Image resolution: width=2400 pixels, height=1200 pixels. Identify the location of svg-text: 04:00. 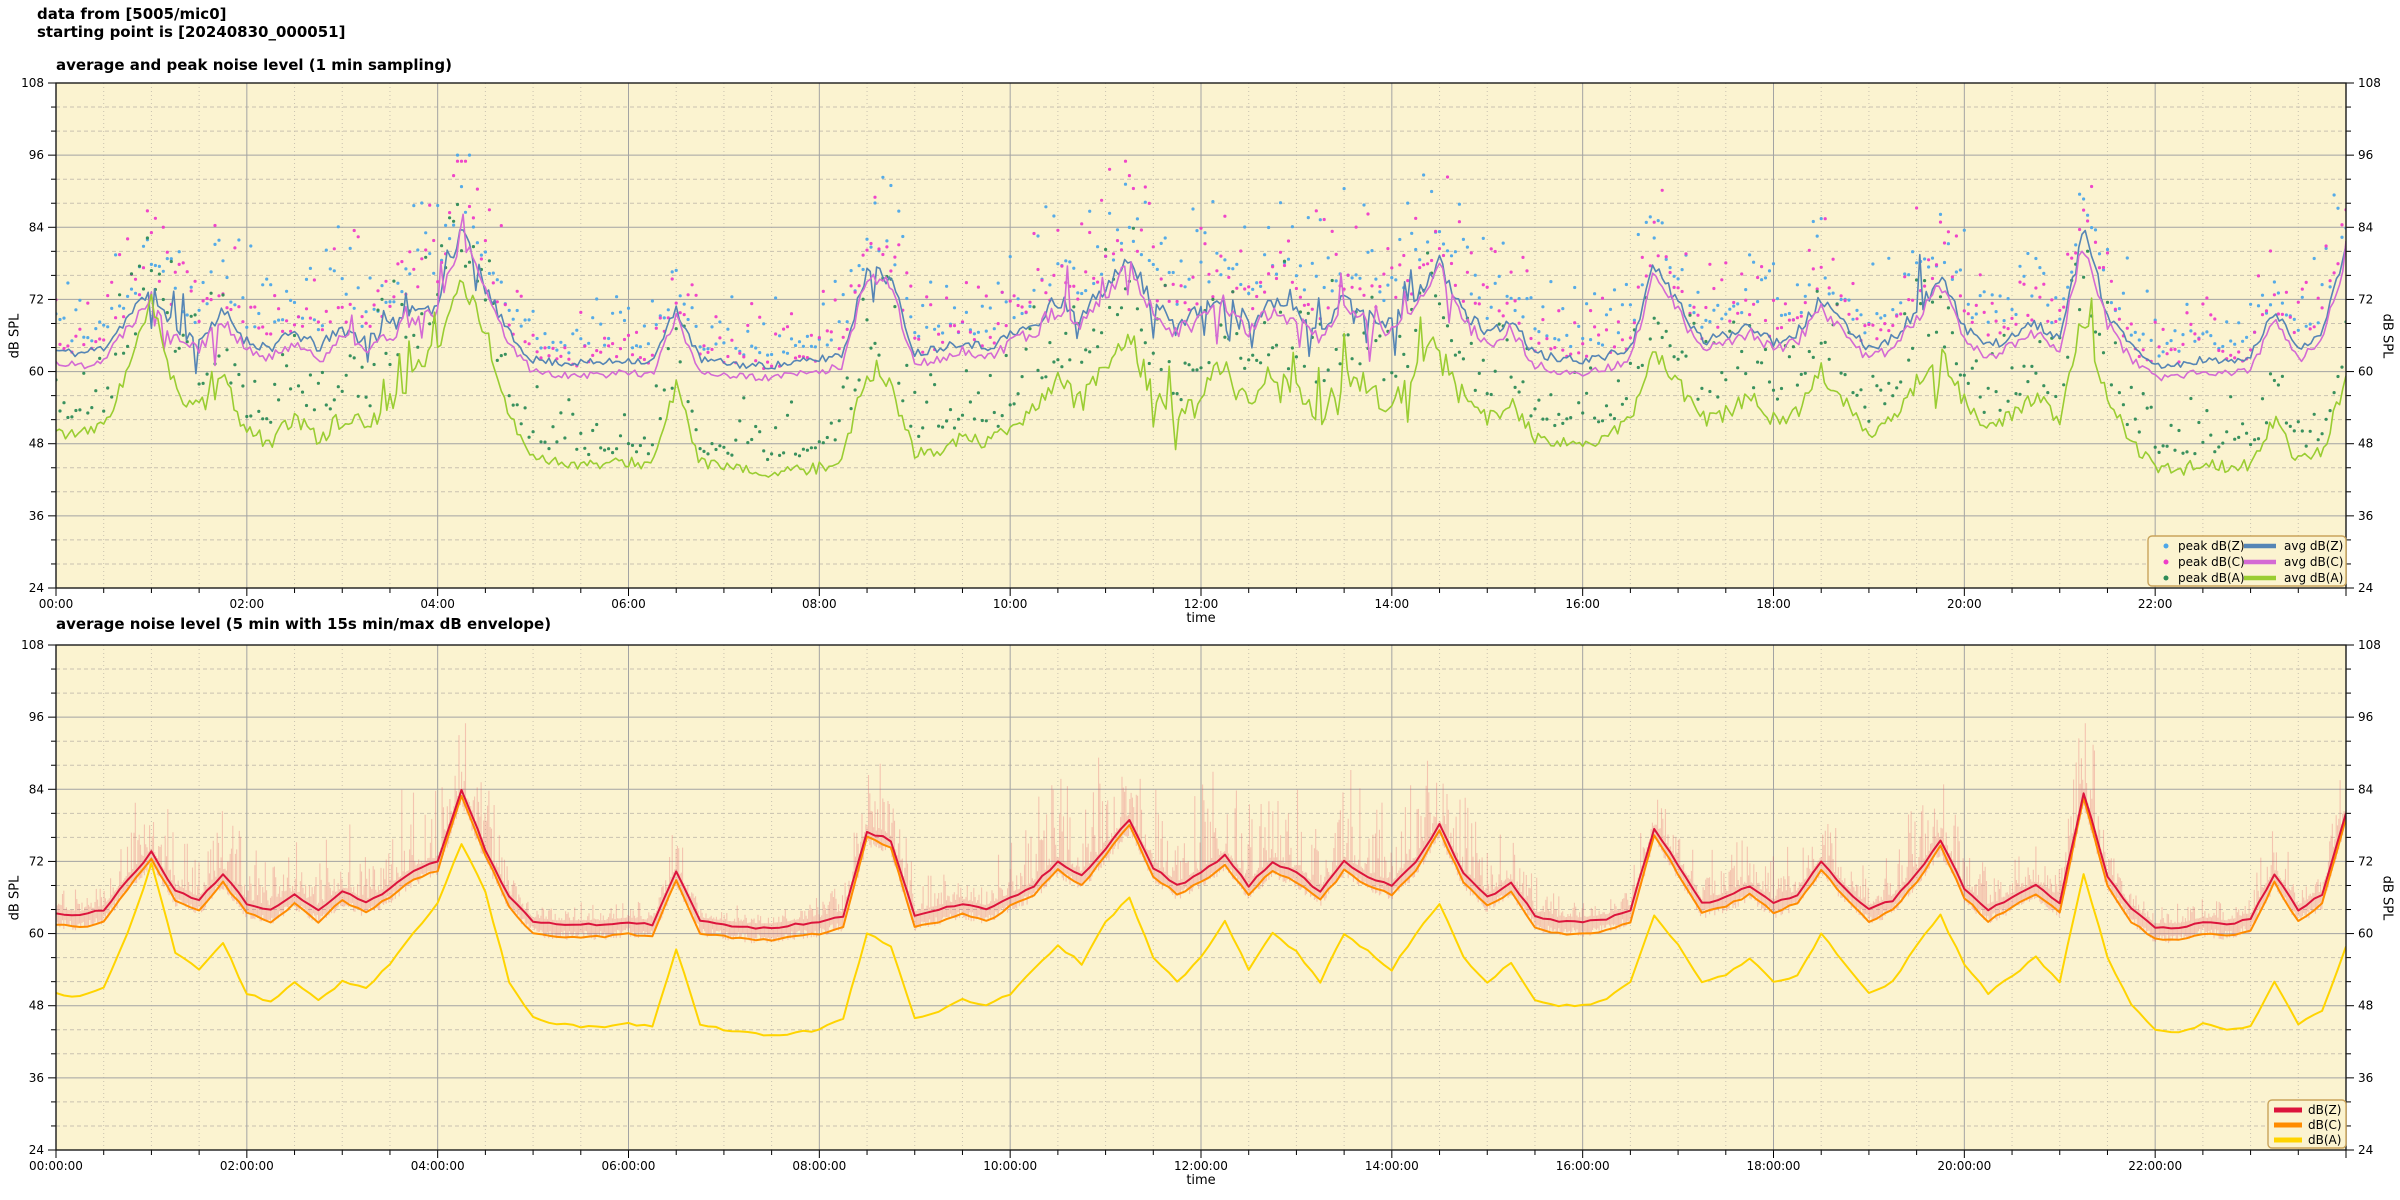
(437, 604).